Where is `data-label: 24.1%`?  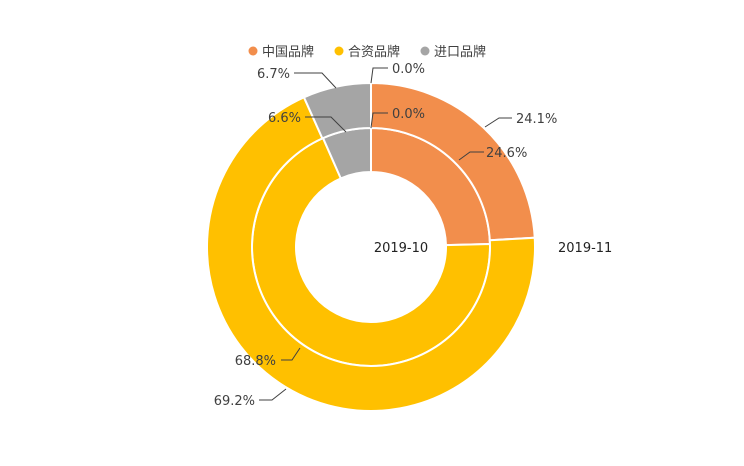 data-label: 24.1% is located at coordinates (536, 119).